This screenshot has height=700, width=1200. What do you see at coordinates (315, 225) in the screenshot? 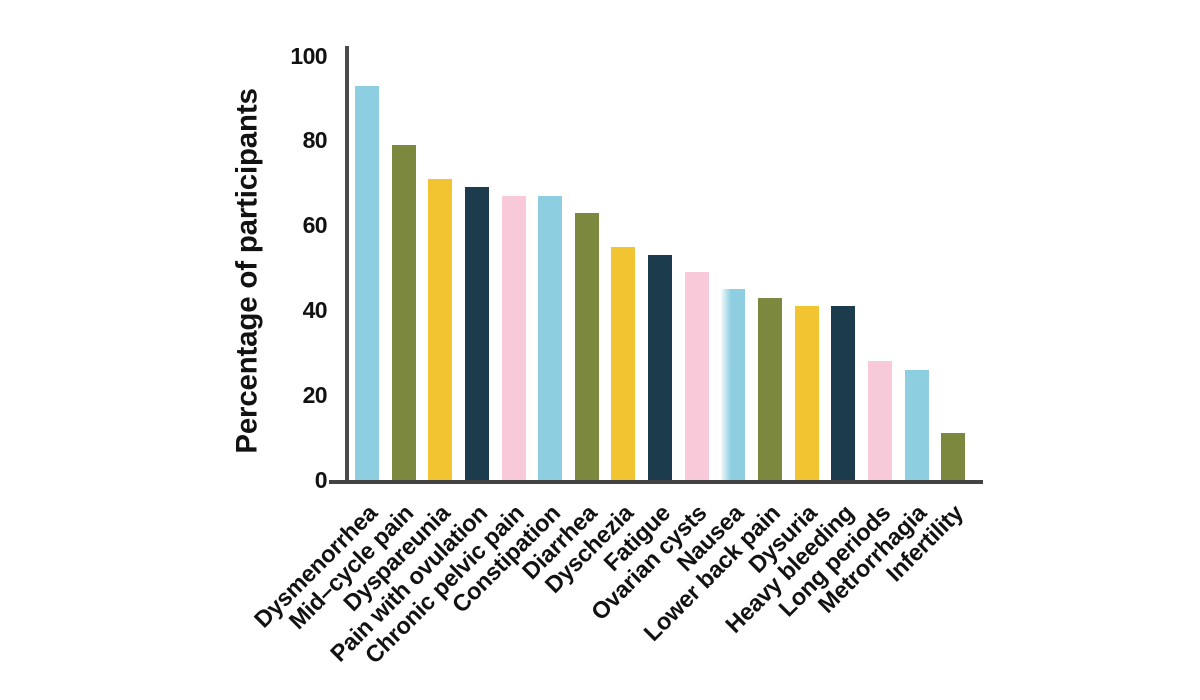
I see `y-tick-60: 60` at bounding box center [315, 225].